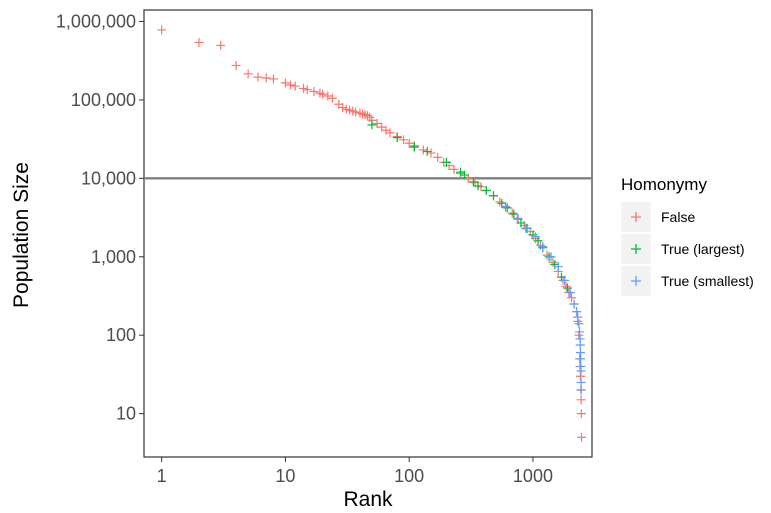  I want to click on legend-entry: True (smallest), so click(687, 281).